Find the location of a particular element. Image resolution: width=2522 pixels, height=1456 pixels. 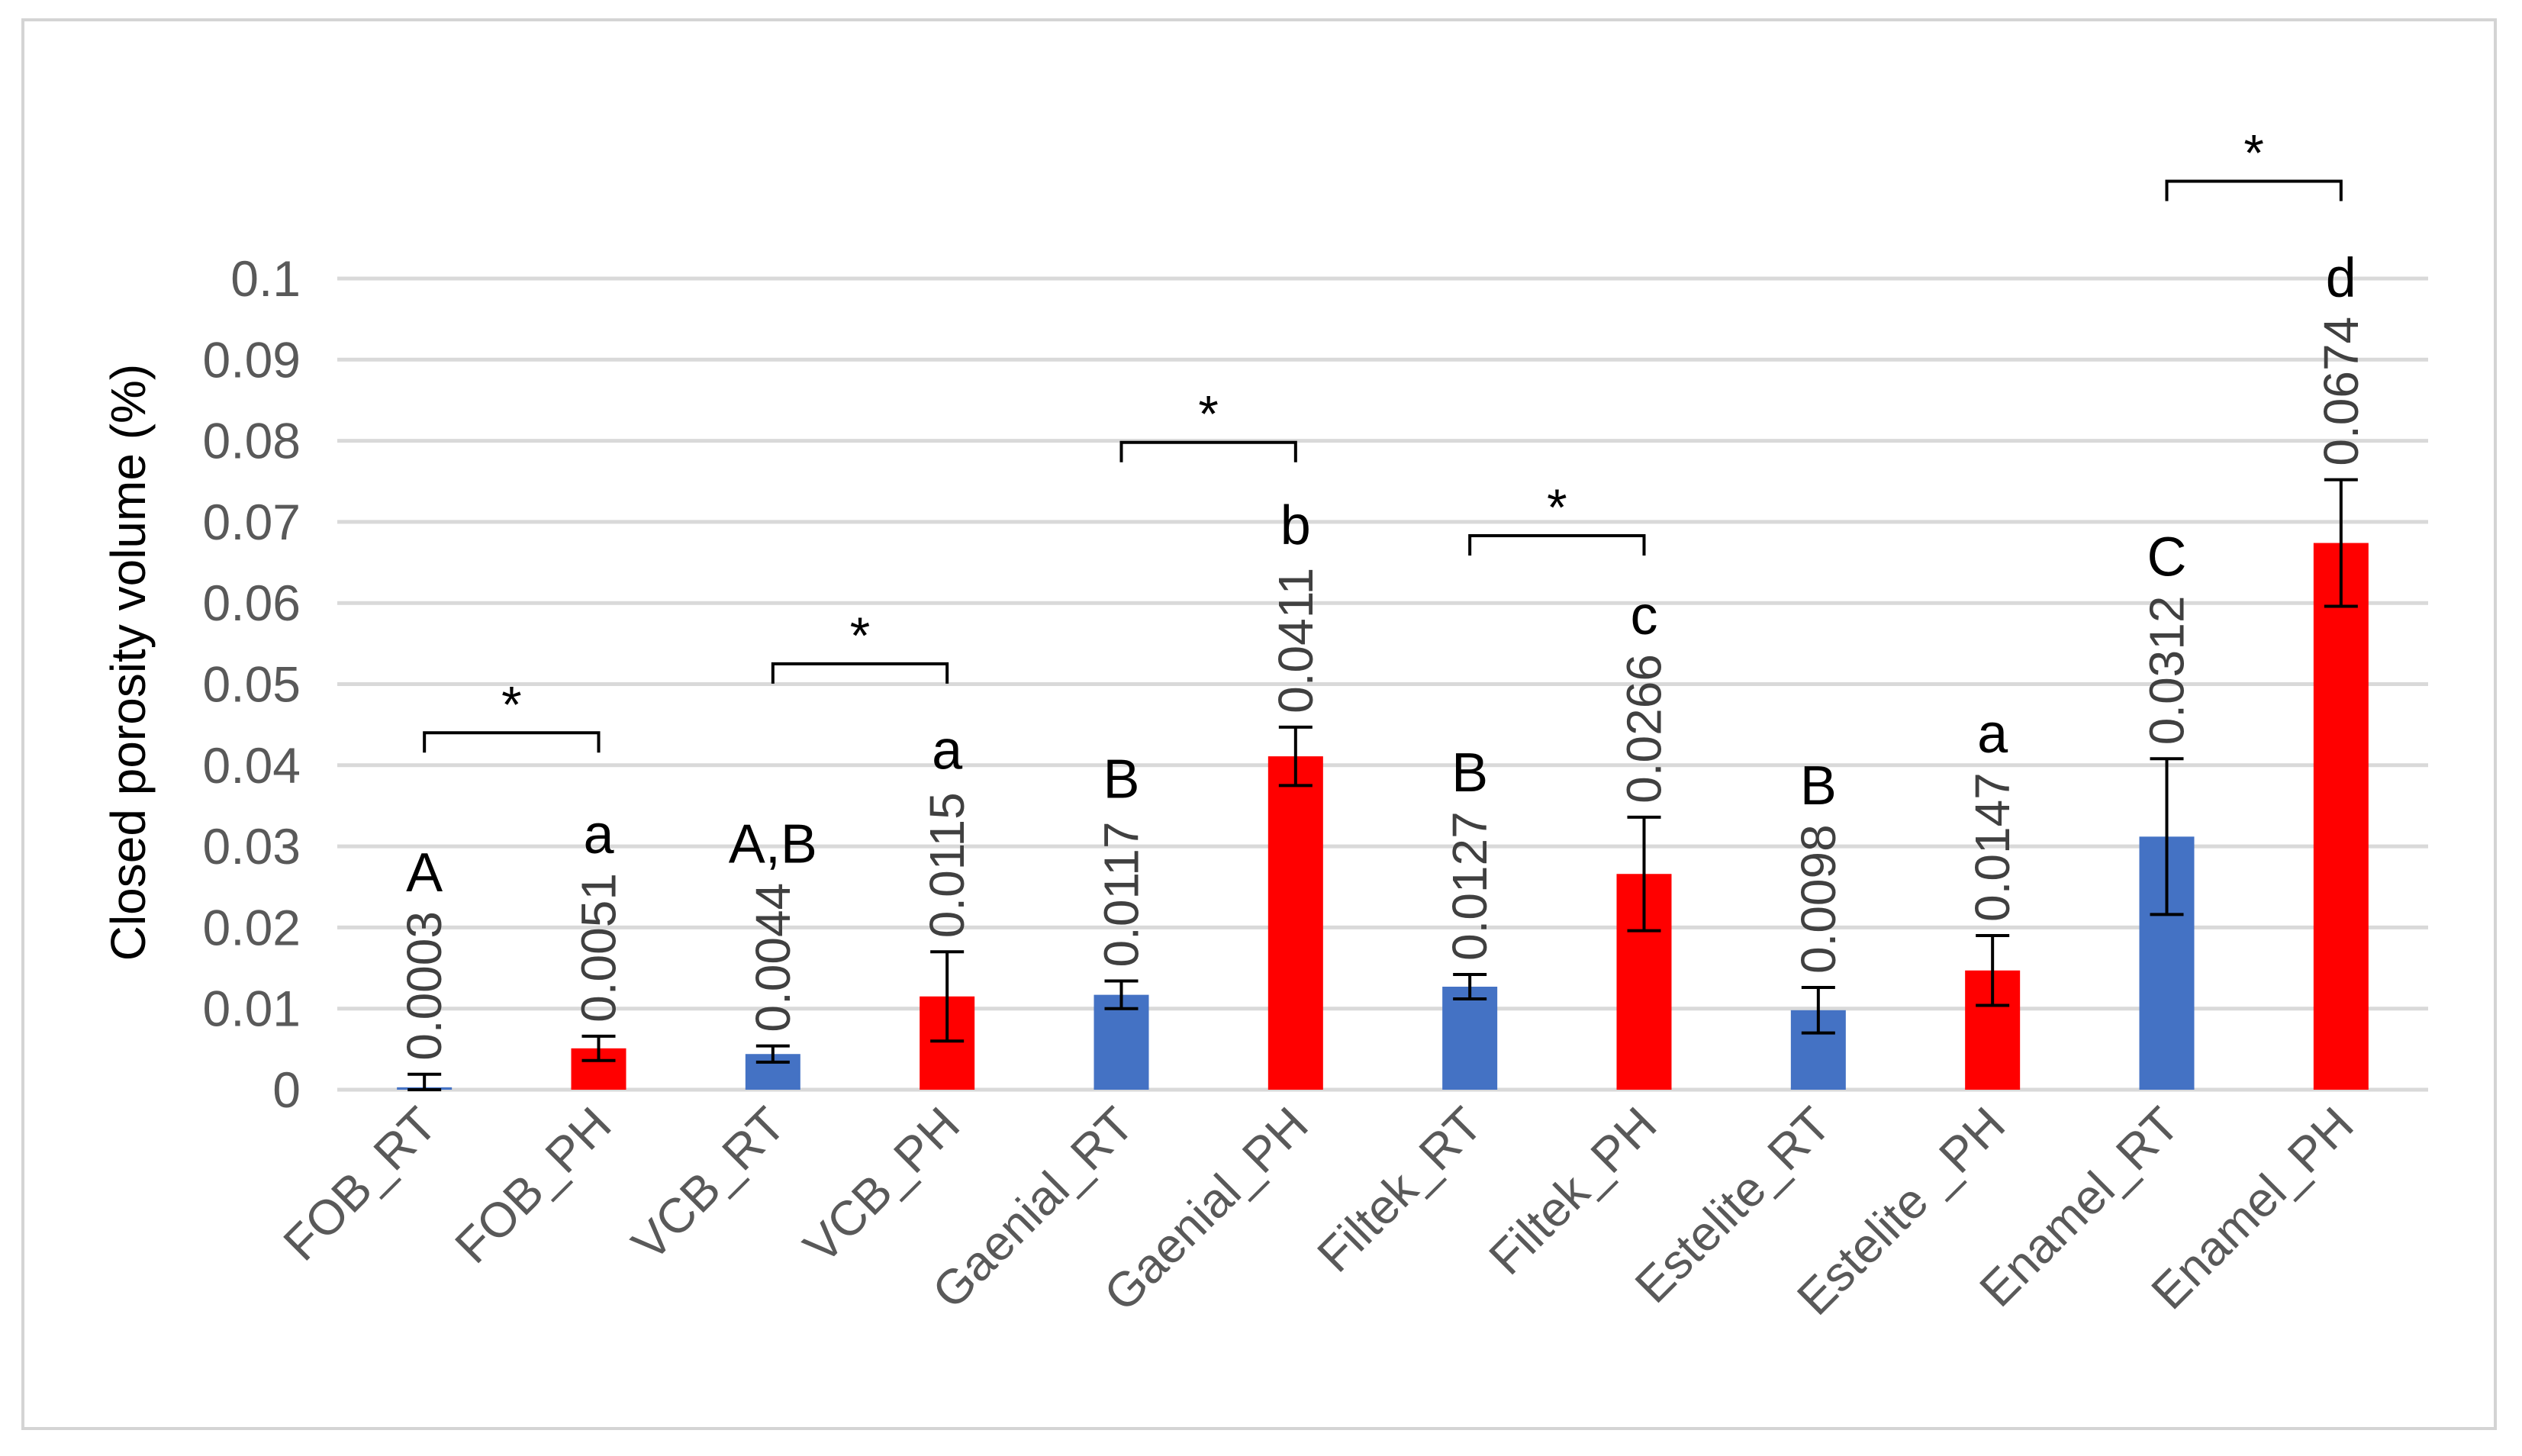

value-label: 0.0127 is located at coordinates (1469, 886).